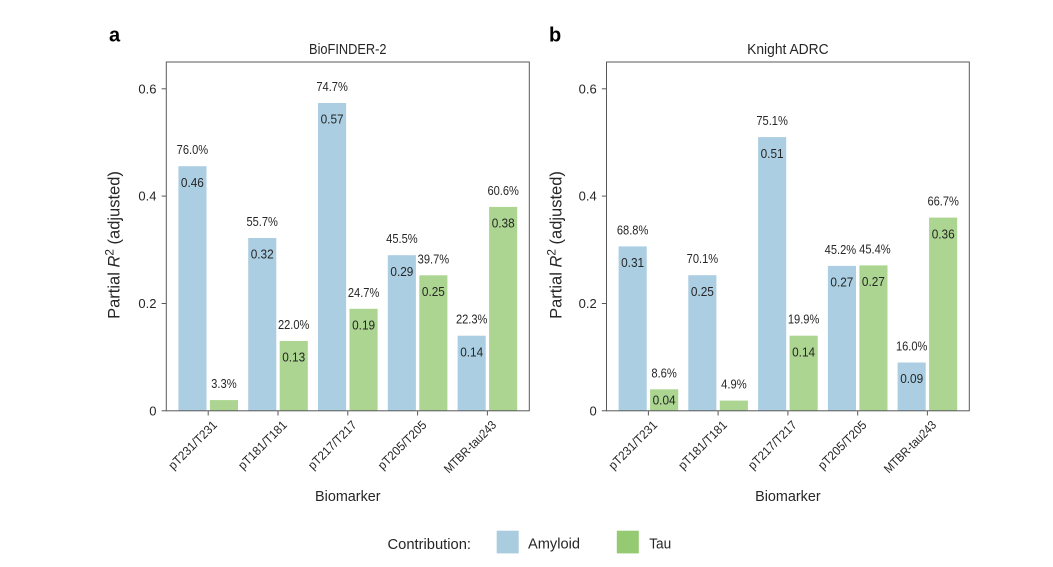 The image size is (1053, 567). I want to click on svg-text: 4.9%, so click(734, 385).